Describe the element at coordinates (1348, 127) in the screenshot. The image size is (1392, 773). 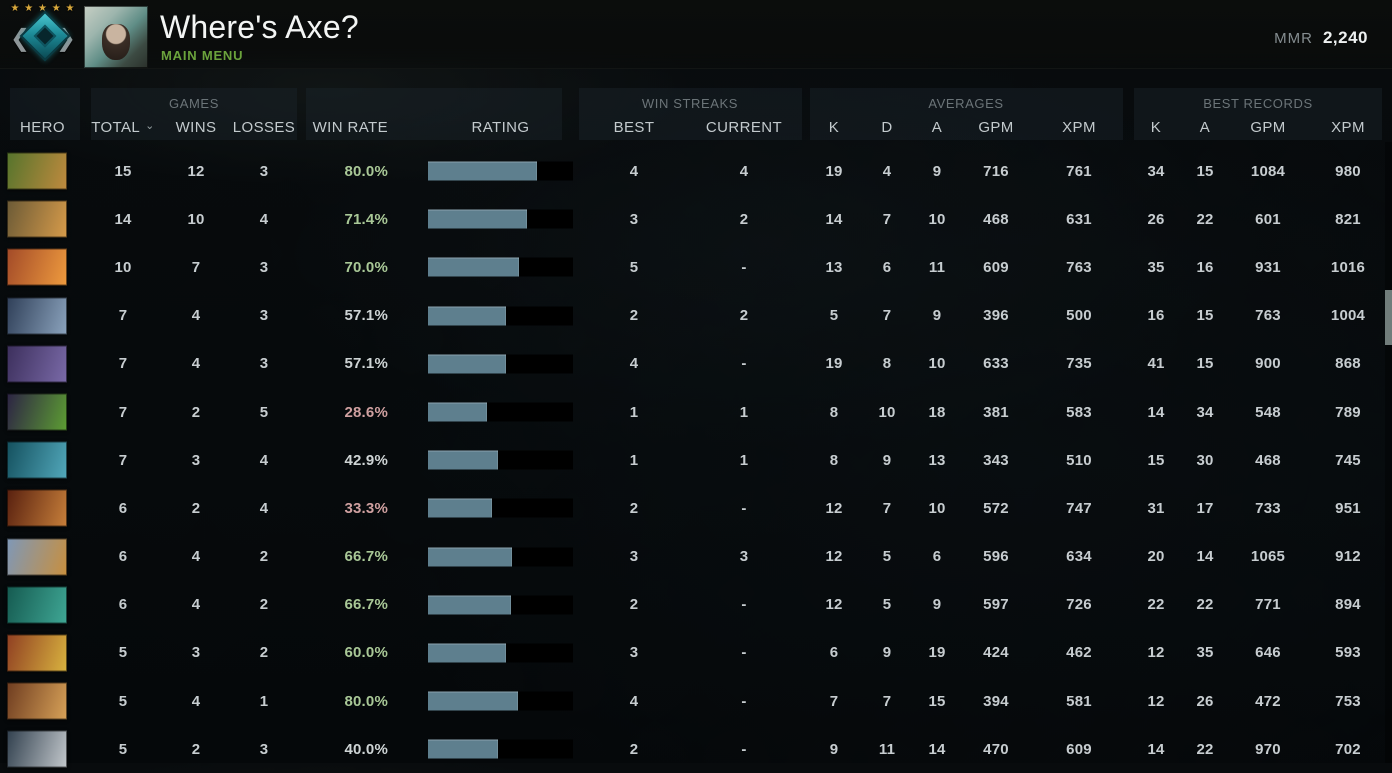
I see `column-header-record-xpm: XPM` at that location.